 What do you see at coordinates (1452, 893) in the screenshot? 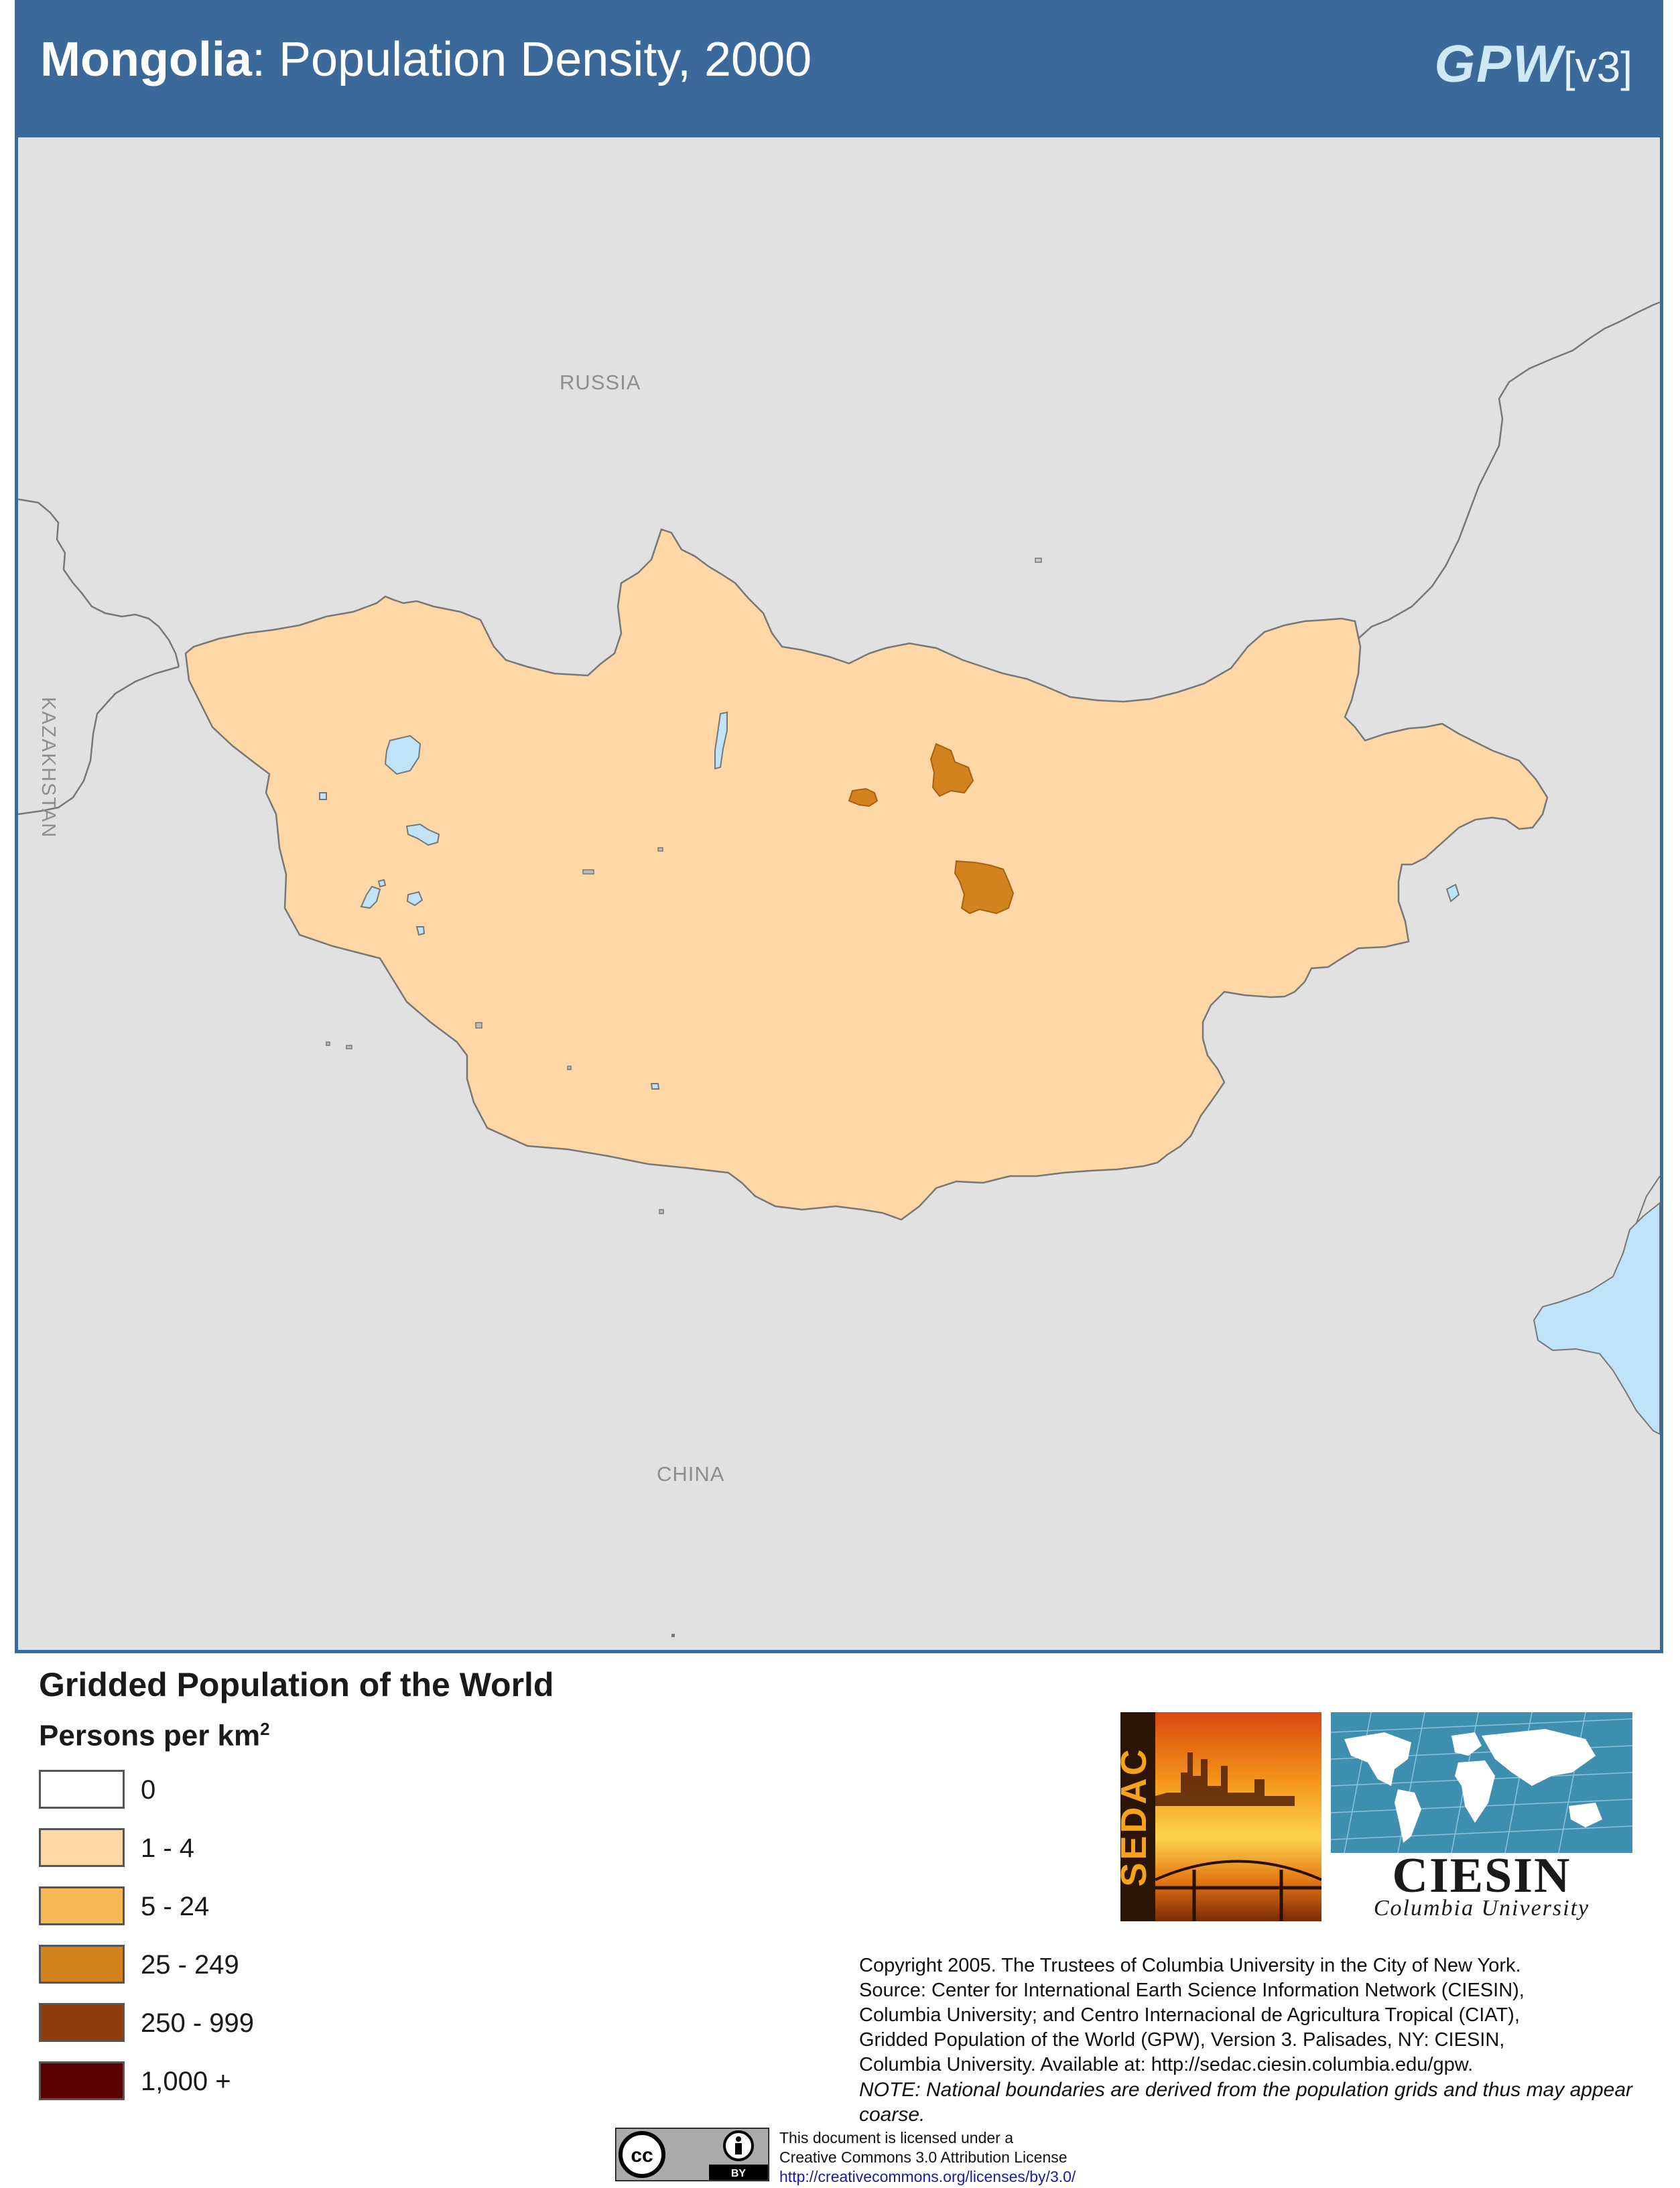
I see `lake-buir` at bounding box center [1452, 893].